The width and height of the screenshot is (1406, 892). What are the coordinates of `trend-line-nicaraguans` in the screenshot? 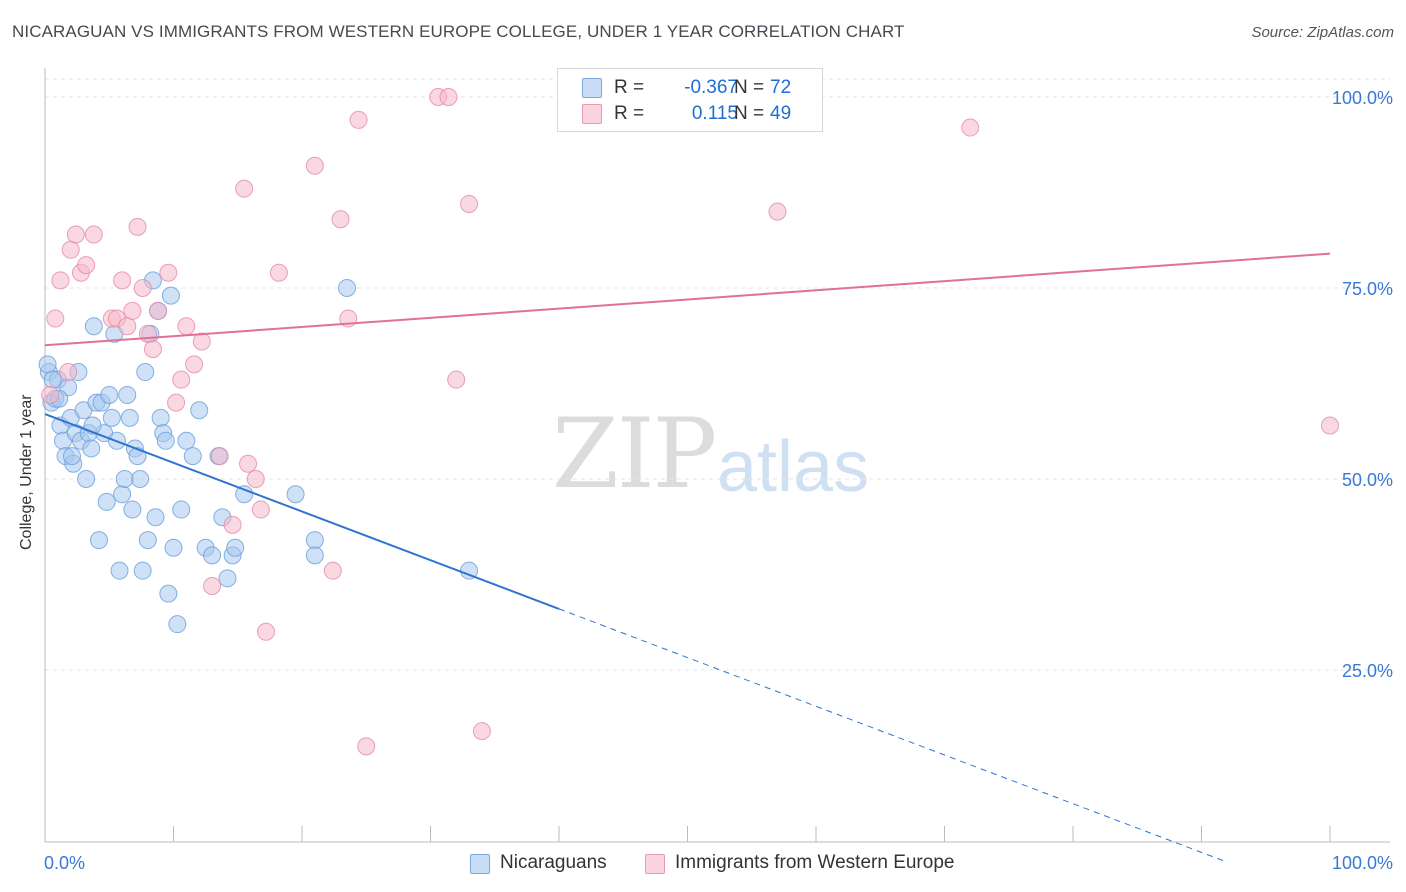 It's located at (302, 511).